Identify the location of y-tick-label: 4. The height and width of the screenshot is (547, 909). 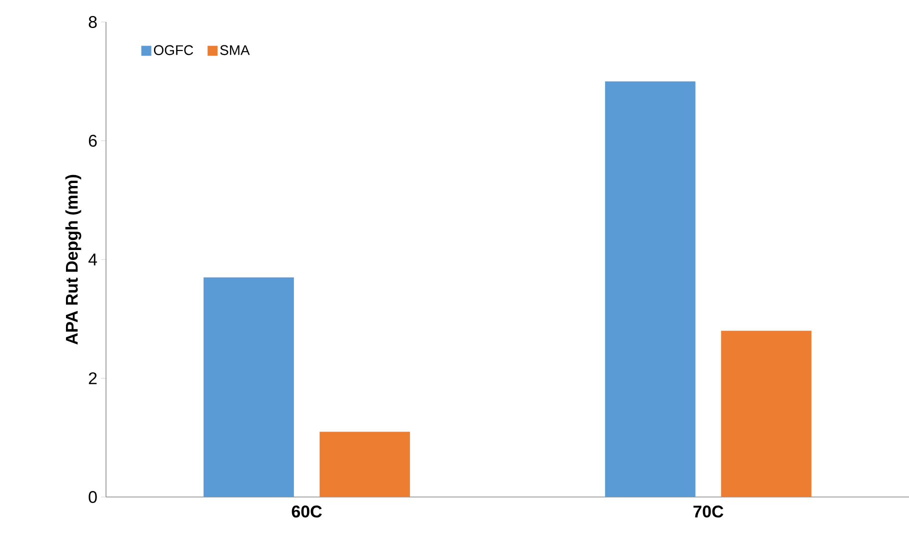
(92, 260).